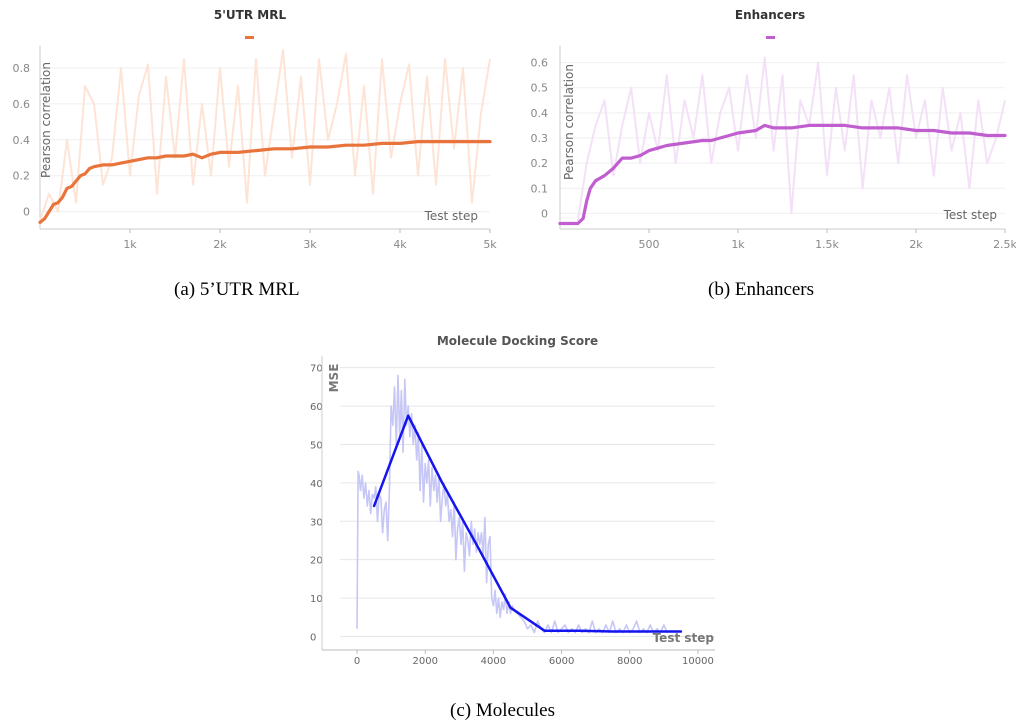 Image resolution: width=1016 pixels, height=727 pixels. I want to click on y-tick-label-utr: 0.6, so click(22, 104).